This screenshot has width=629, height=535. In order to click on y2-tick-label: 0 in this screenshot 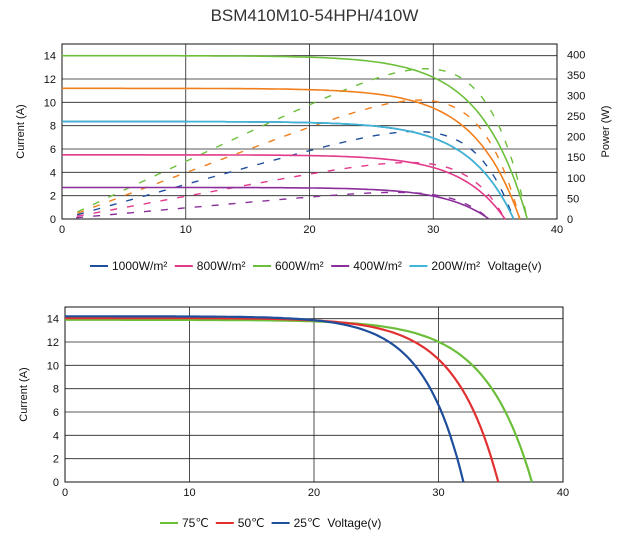, I will do `click(570, 220)`.